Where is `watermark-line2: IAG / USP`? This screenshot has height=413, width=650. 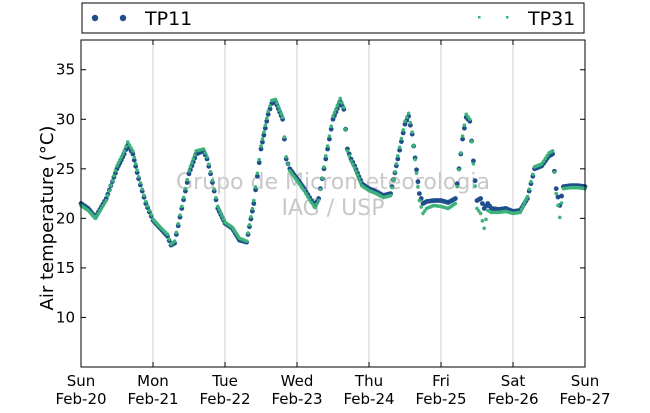 watermark-line2: IAG / USP is located at coordinates (333, 208).